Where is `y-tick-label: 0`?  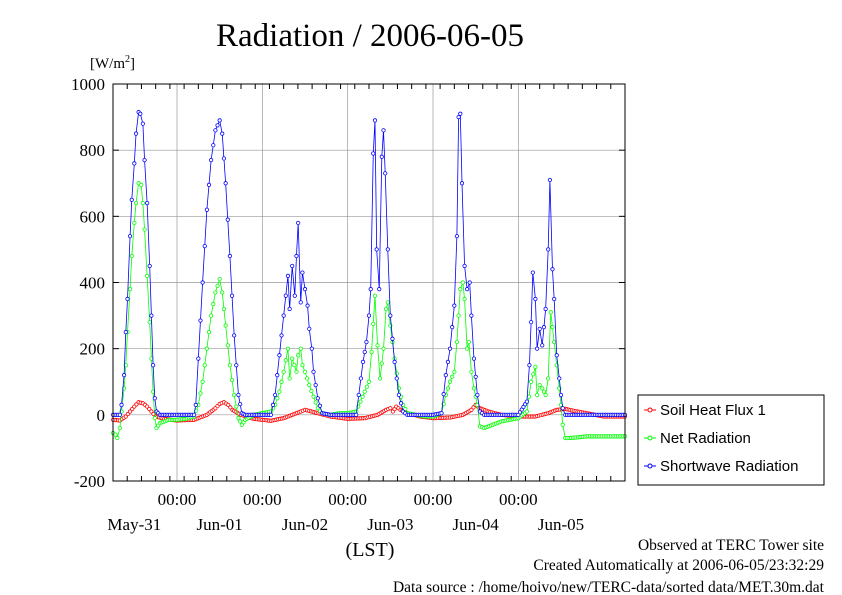
y-tick-label: 0 is located at coordinates (101, 415).